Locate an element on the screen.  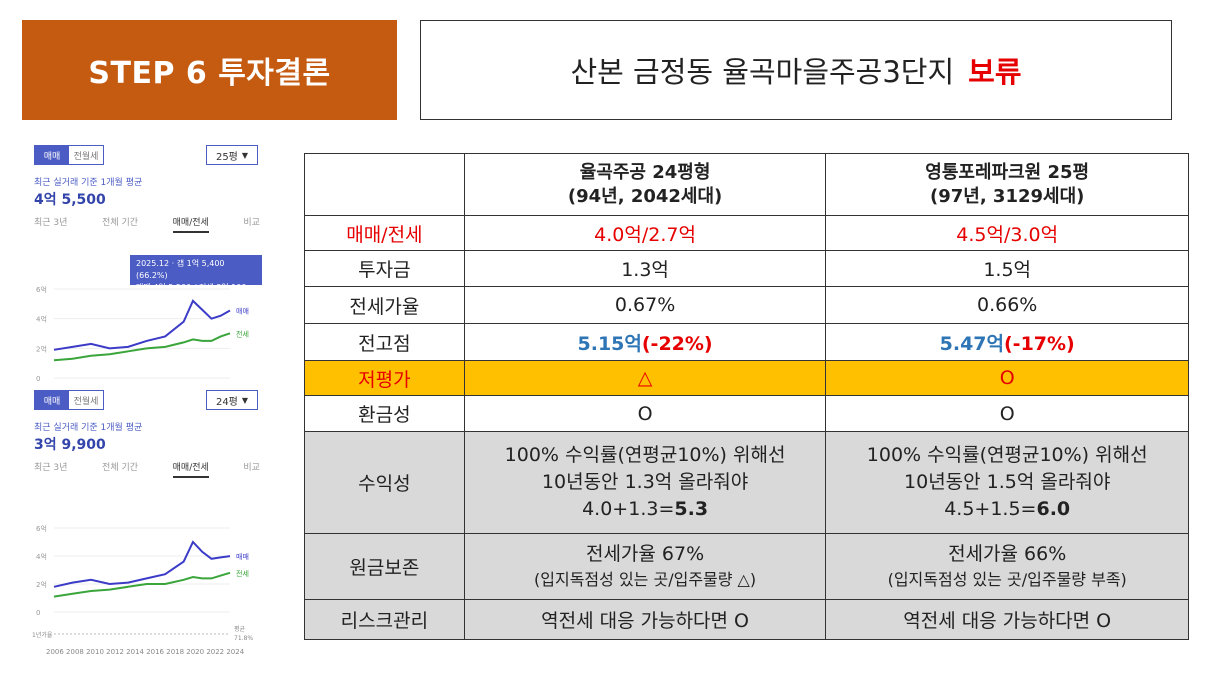
cell-value: 0.66% is located at coordinates (1007, 305).